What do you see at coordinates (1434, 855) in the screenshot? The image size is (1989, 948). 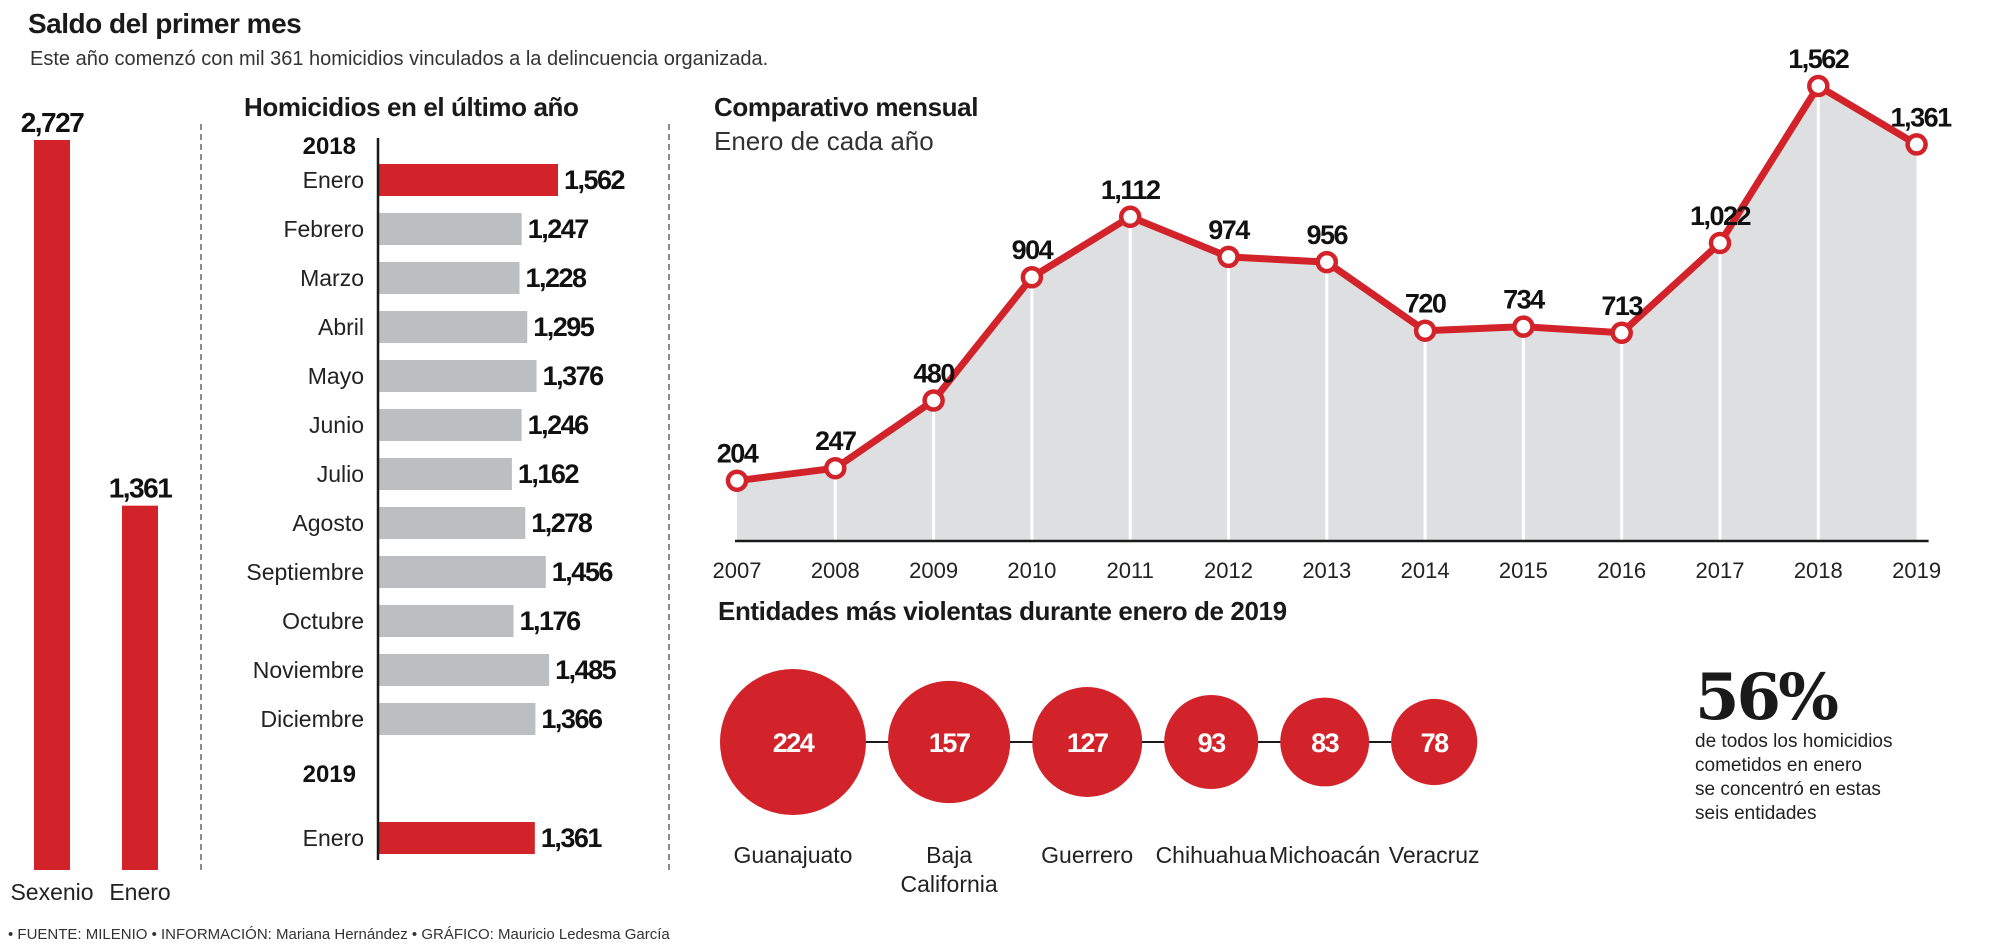 I see `bubble-category-label: Veracruz` at bounding box center [1434, 855].